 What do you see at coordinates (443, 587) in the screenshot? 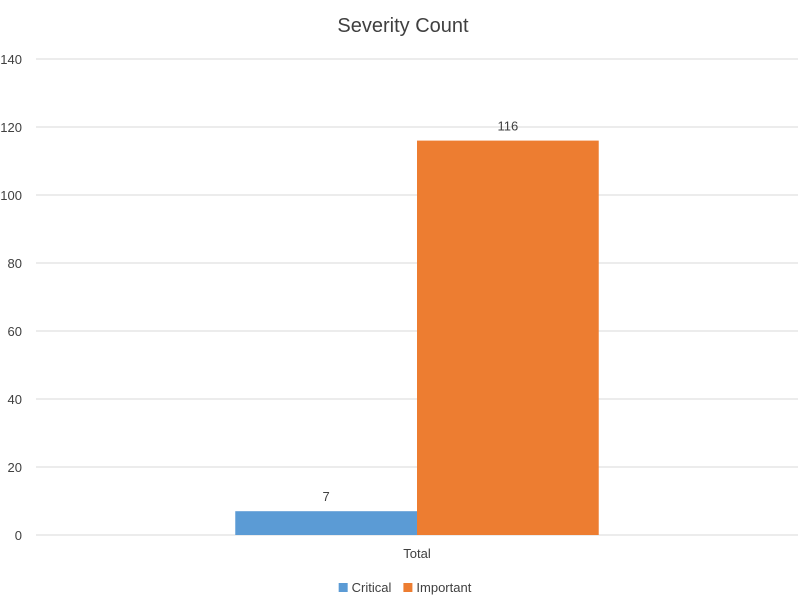
I see `legend-label: Important` at bounding box center [443, 587].